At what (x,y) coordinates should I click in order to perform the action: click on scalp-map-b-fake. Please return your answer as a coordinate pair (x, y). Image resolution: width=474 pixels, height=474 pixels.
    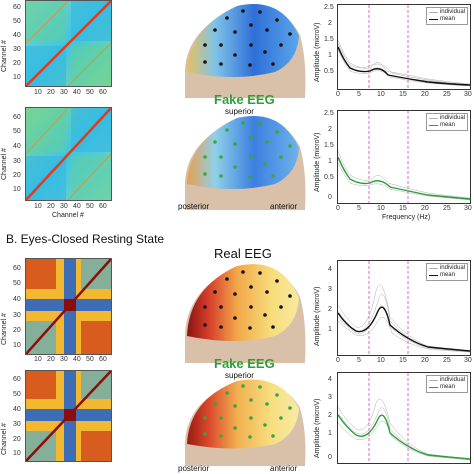
    Looking at the image, I should click on (240, 421).